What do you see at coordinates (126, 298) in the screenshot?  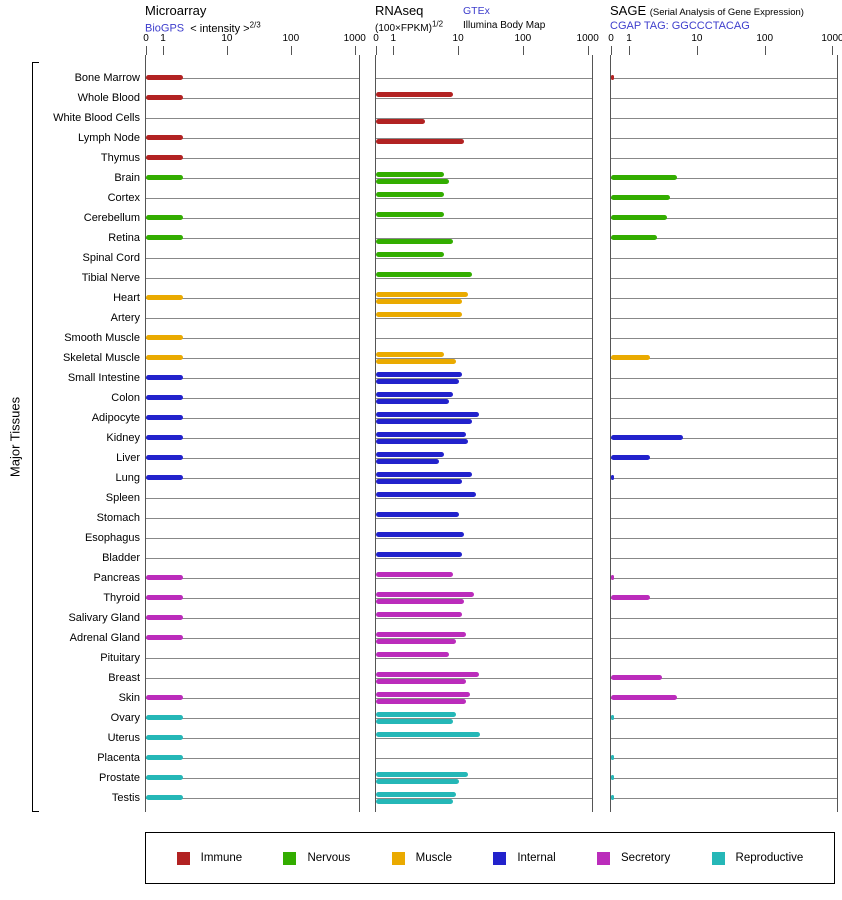 I see `tissue-label: Heart` at bounding box center [126, 298].